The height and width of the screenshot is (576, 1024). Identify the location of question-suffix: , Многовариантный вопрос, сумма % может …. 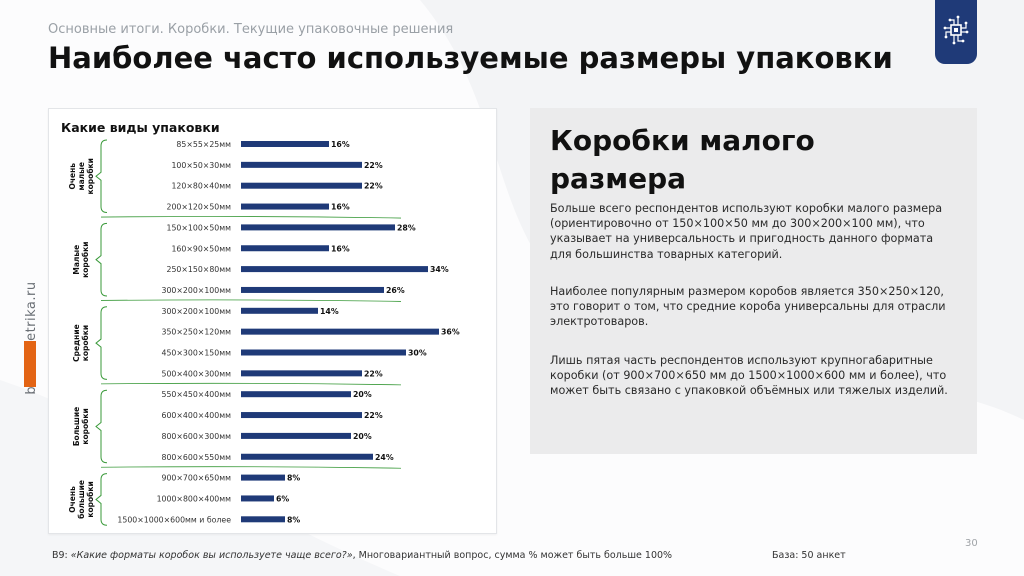
(512, 555).